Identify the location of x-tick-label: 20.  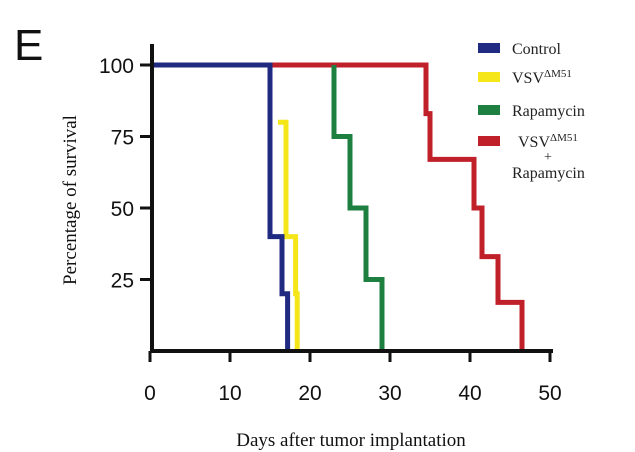
(309, 393).